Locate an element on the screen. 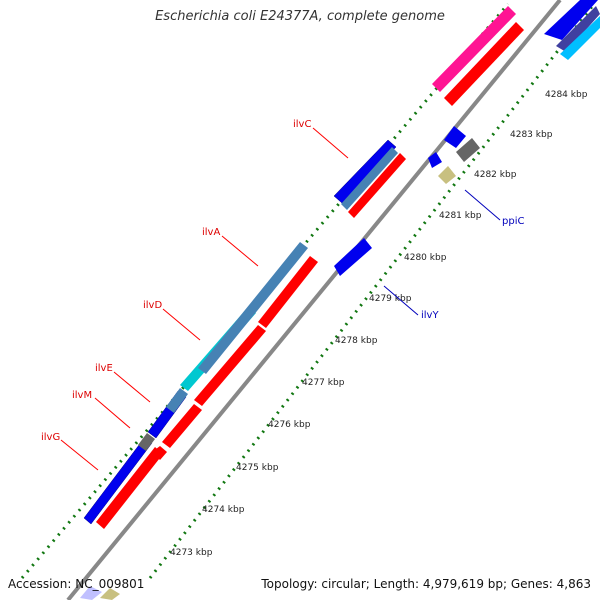 This screenshot has height=600, width=600. leader-ilvC is located at coordinates (330, 143).